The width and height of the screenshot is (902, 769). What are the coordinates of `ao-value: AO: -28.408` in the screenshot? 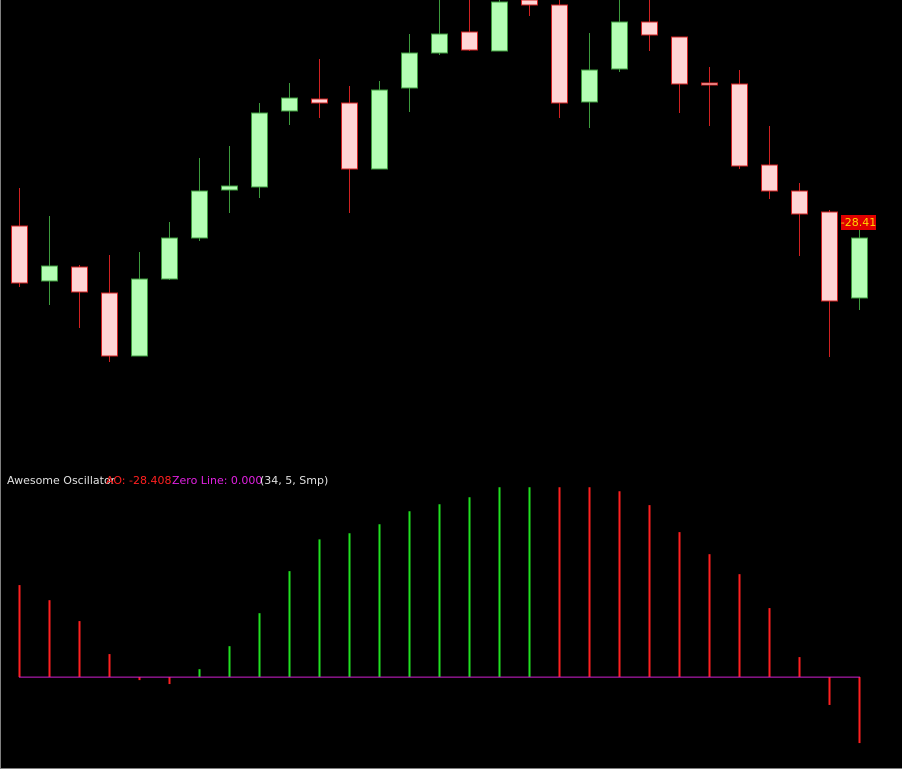 It's located at (138, 480).